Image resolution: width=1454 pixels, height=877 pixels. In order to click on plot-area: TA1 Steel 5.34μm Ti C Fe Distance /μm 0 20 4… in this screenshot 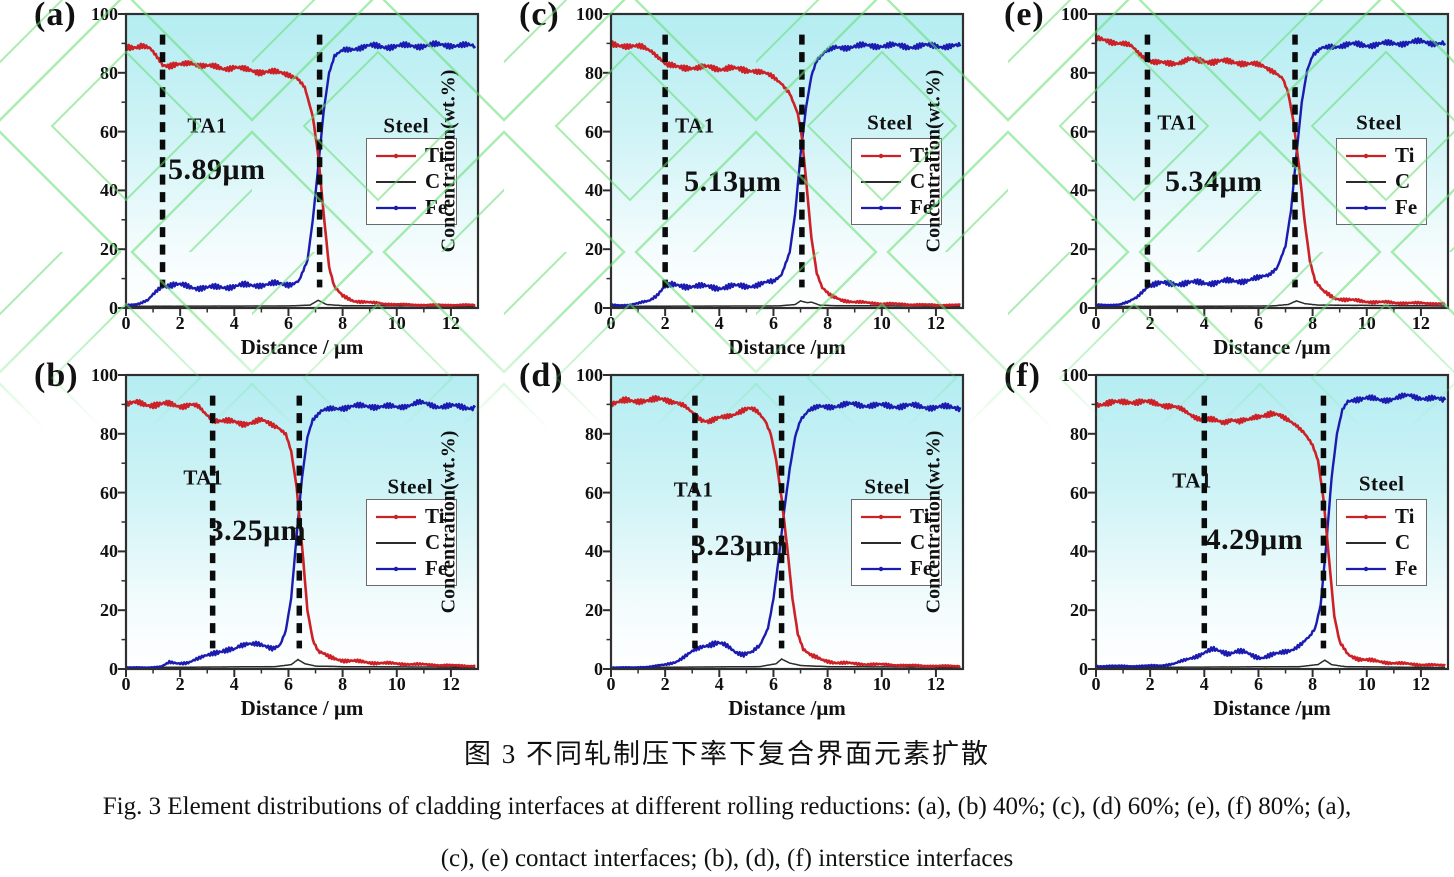, I will do `click(1255, 181)`.